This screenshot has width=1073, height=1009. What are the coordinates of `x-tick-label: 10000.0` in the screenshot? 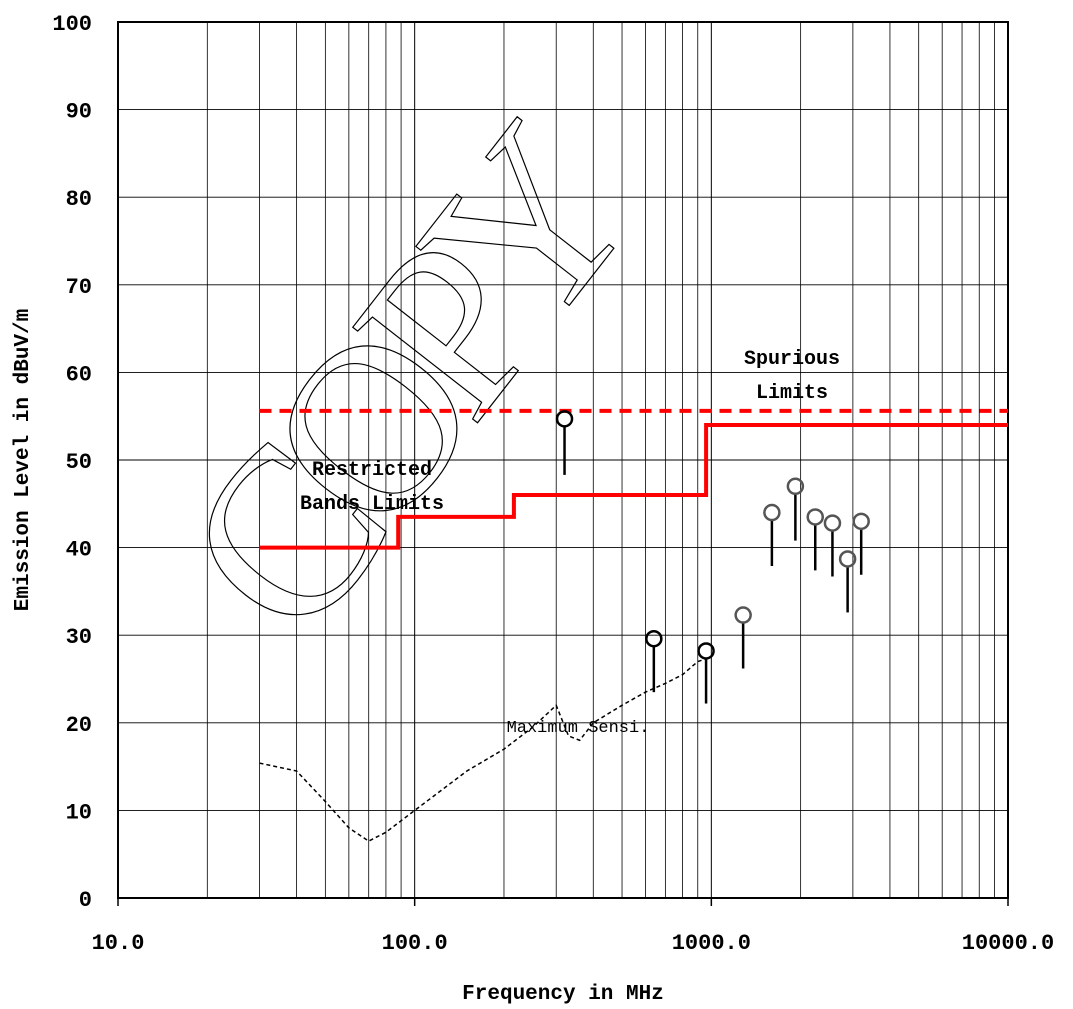 It's located at (1008, 943).